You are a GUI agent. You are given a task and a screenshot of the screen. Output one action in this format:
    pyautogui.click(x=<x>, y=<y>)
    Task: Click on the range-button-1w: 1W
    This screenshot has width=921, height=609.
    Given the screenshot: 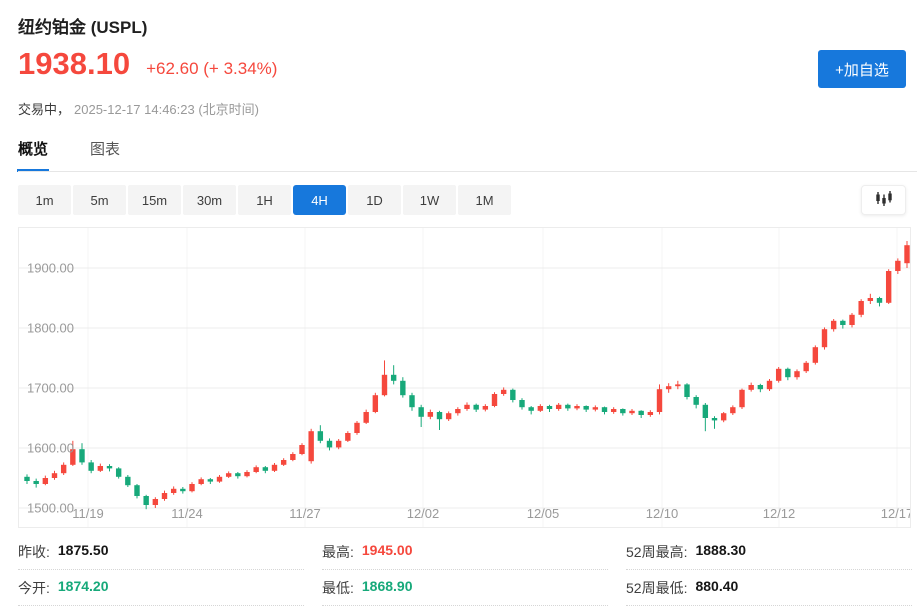 What is the action you would take?
    pyautogui.click(x=429, y=200)
    